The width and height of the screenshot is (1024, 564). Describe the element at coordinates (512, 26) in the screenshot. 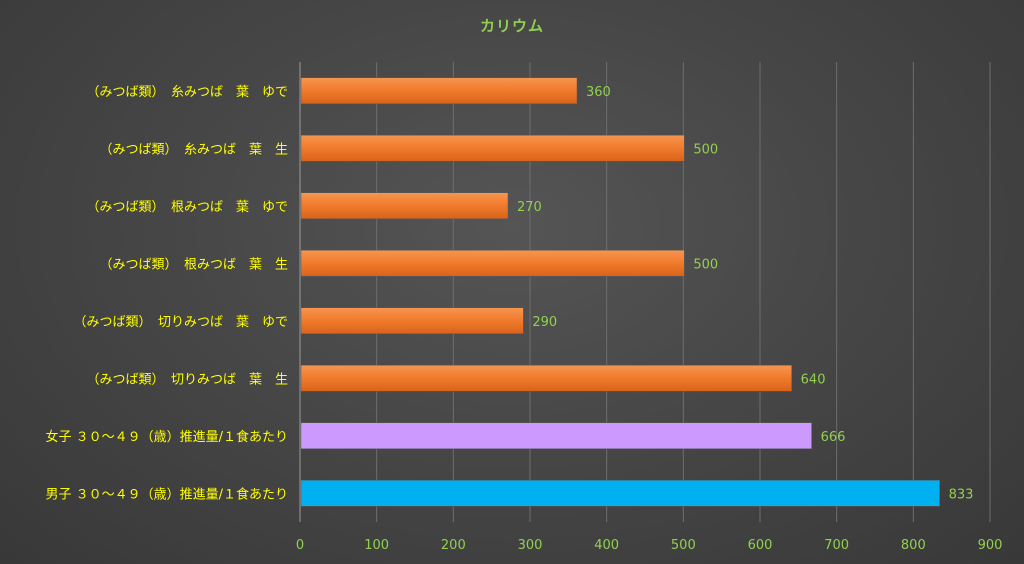

I see `chart-title: カリウム` at that location.